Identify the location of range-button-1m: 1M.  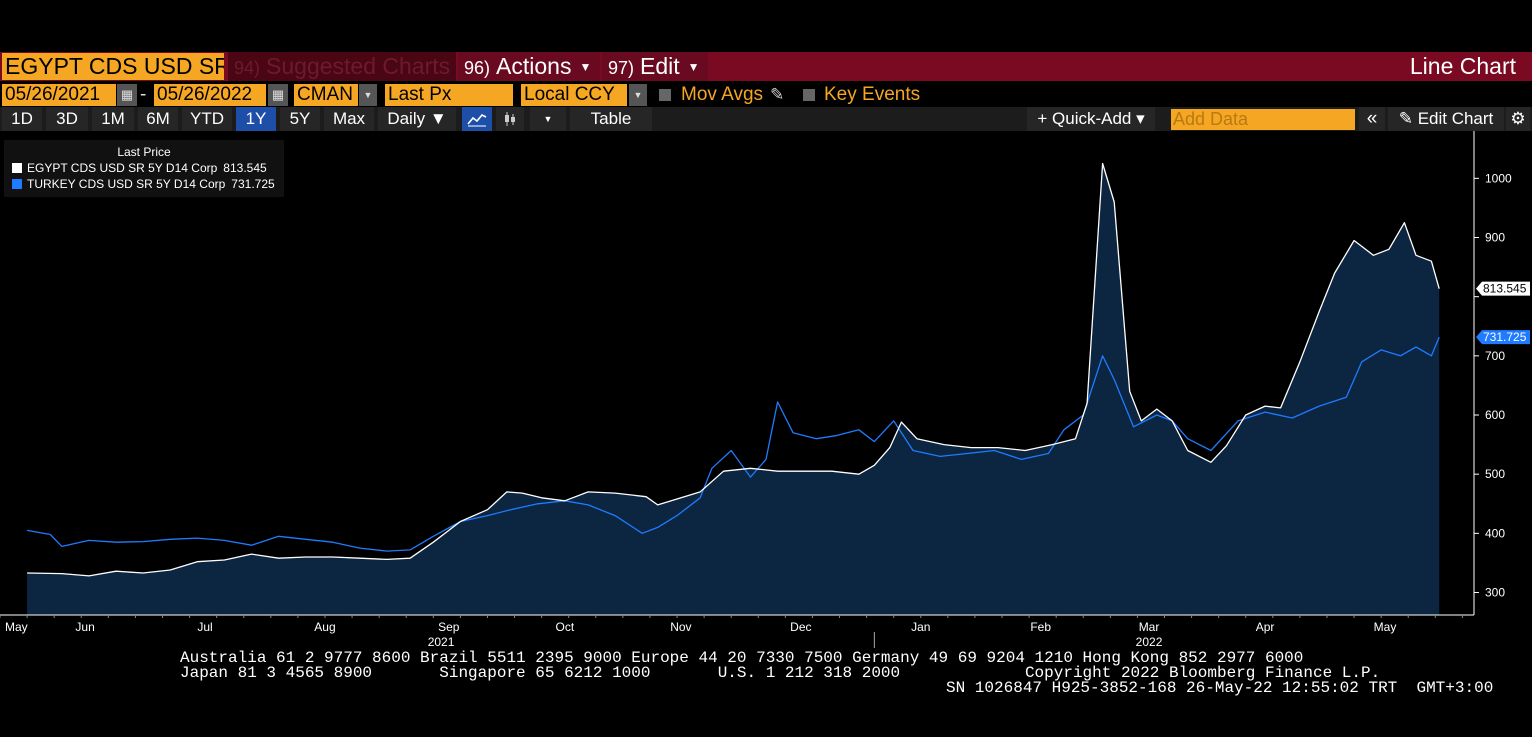
(113, 119).